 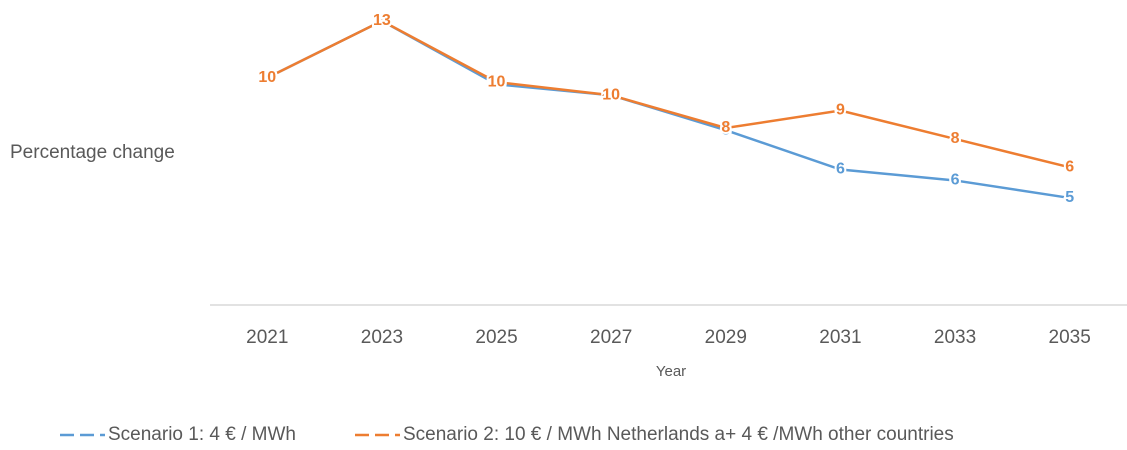 I want to click on legend-label: Scenario 1: 4 € / MWh, so click(x=202, y=434).